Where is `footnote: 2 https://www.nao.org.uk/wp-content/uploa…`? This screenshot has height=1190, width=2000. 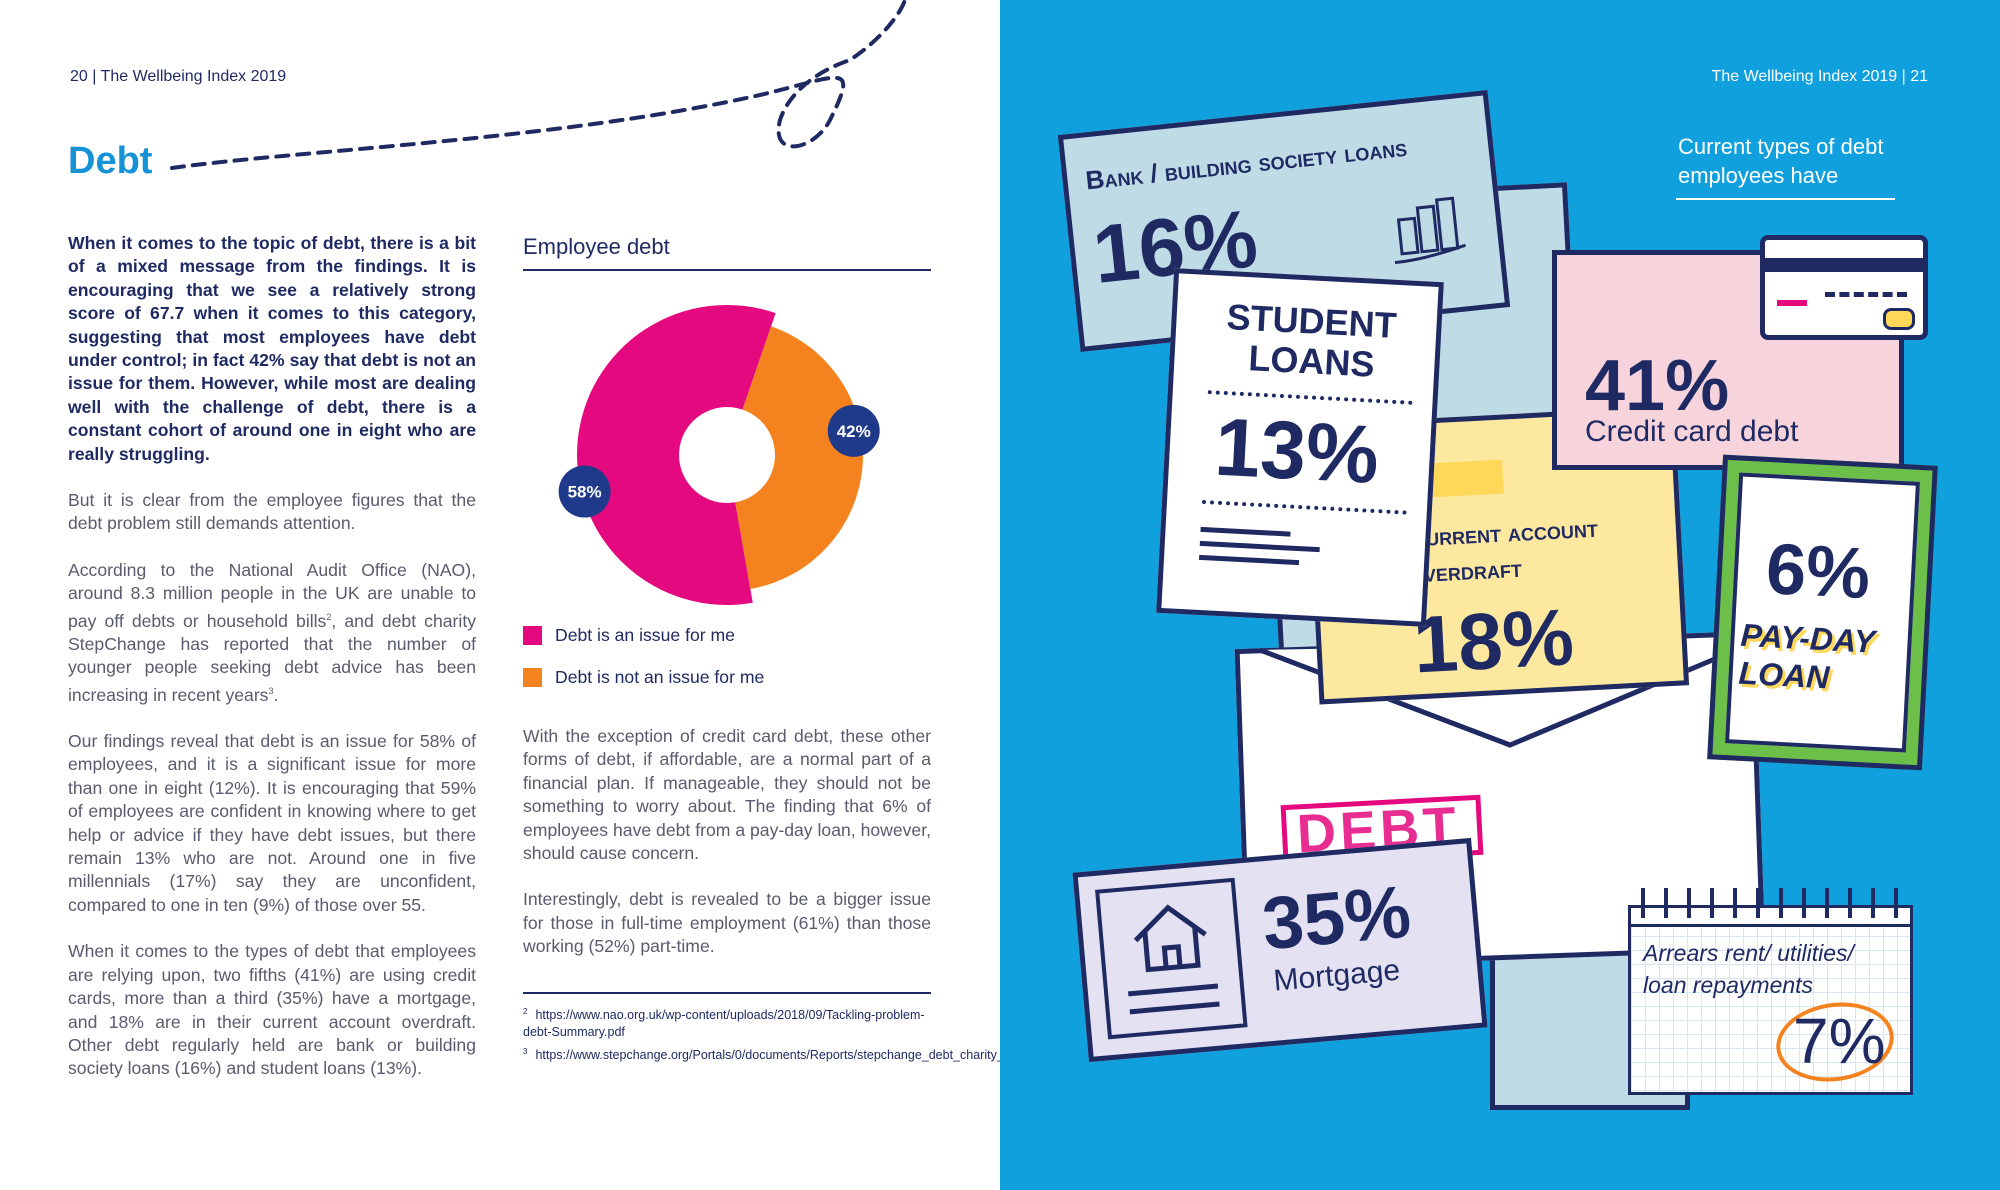
footnote: 2 https://www.nao.org.uk/wp-content/uploa… is located at coordinates (724, 1023).